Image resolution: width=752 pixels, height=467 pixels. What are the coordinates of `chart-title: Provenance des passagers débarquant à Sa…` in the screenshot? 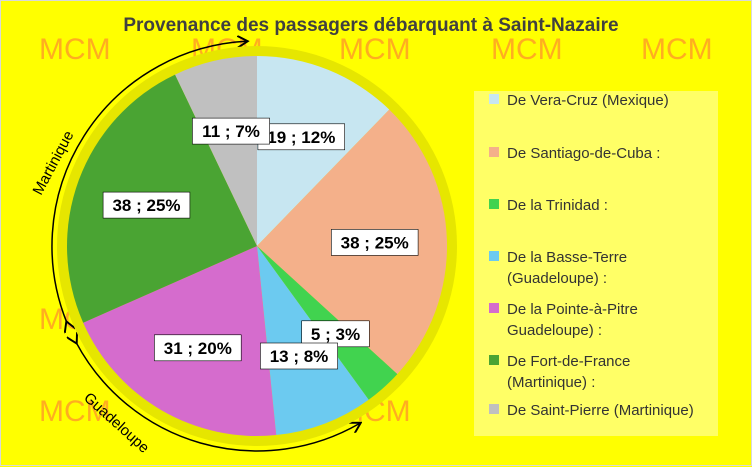 It's located at (370, 25).